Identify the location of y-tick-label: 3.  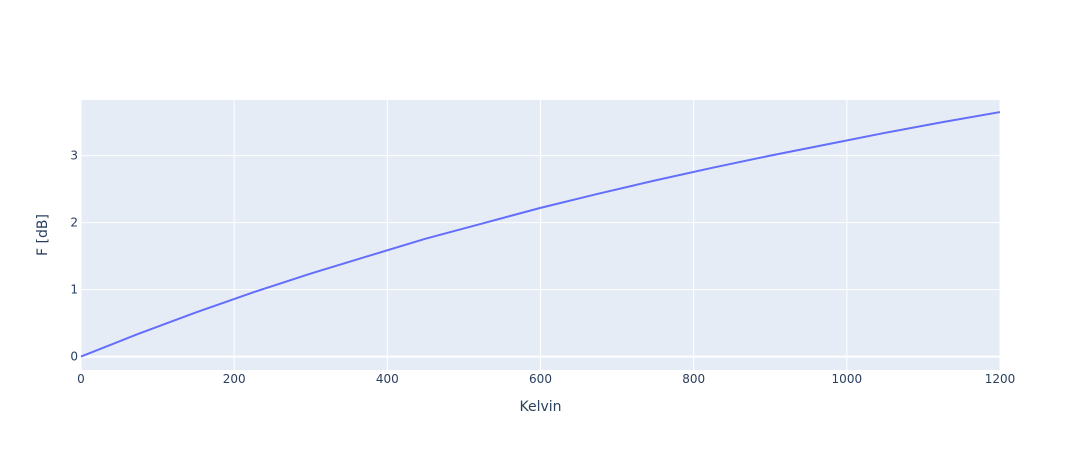
(74, 156).